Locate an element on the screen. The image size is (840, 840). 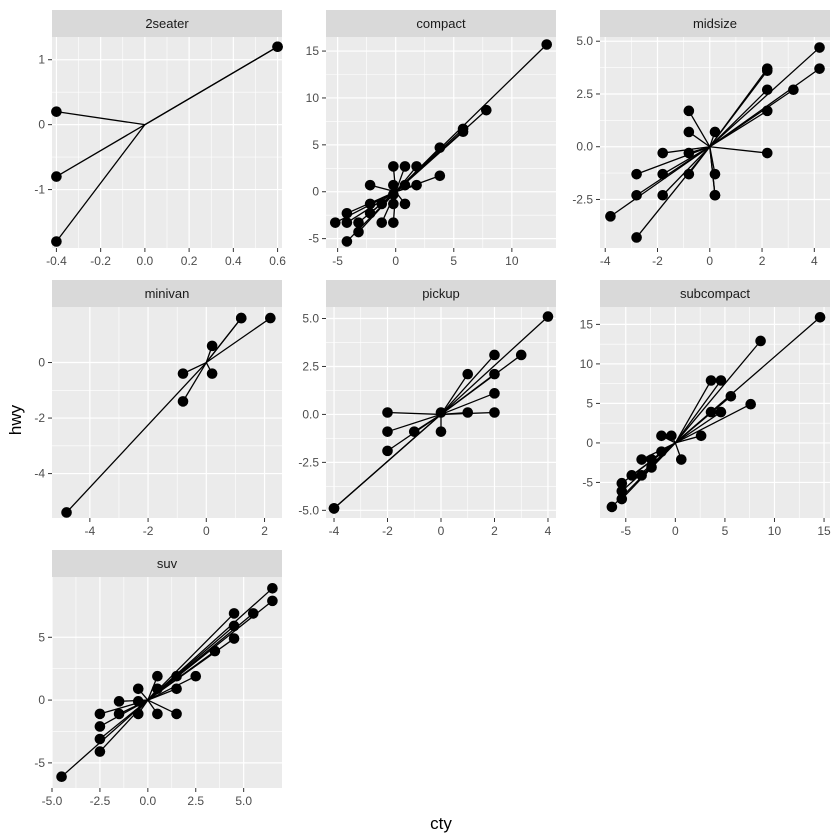
y-tick-label: 2.5 is located at coordinates (310, 366).